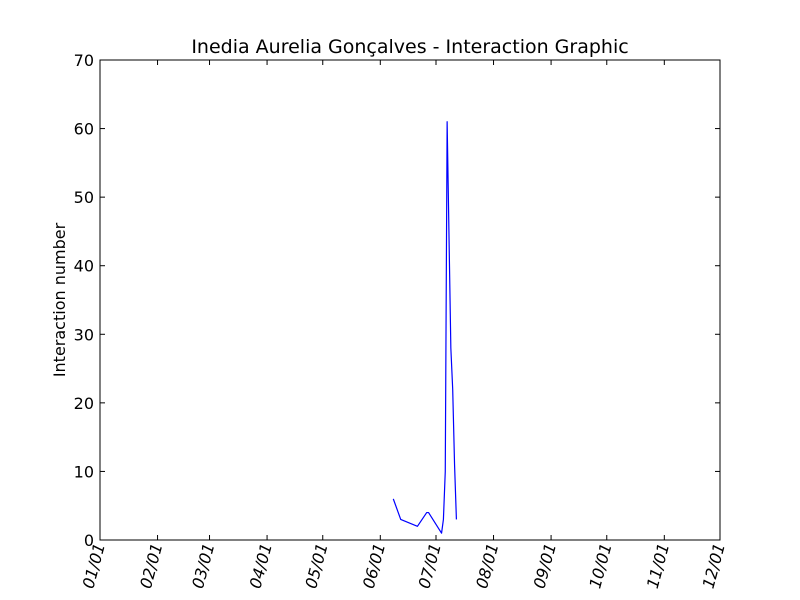 The image size is (800, 600). Describe the element at coordinates (487, 565) in the screenshot. I see `x-tick-label: 08/01` at that location.